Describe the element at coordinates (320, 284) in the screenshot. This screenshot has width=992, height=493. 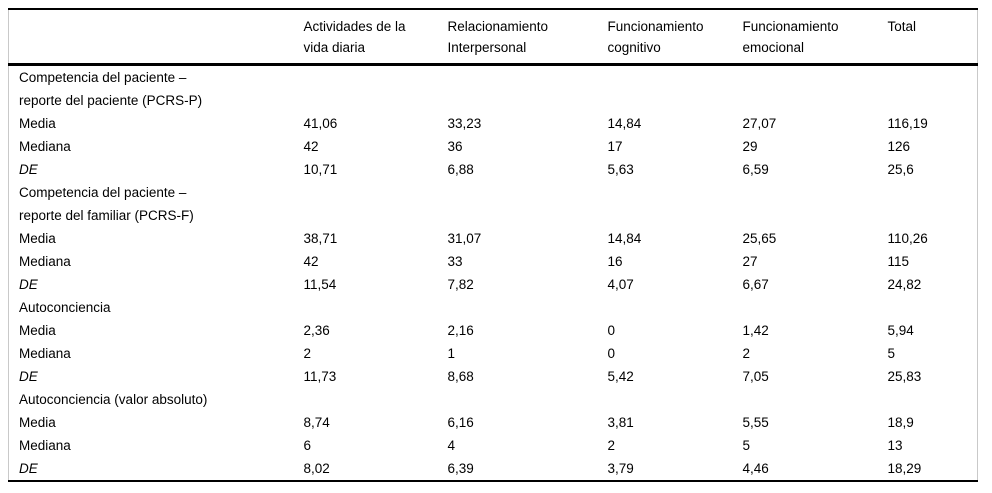
I see `value-cell: 11,54` at that location.